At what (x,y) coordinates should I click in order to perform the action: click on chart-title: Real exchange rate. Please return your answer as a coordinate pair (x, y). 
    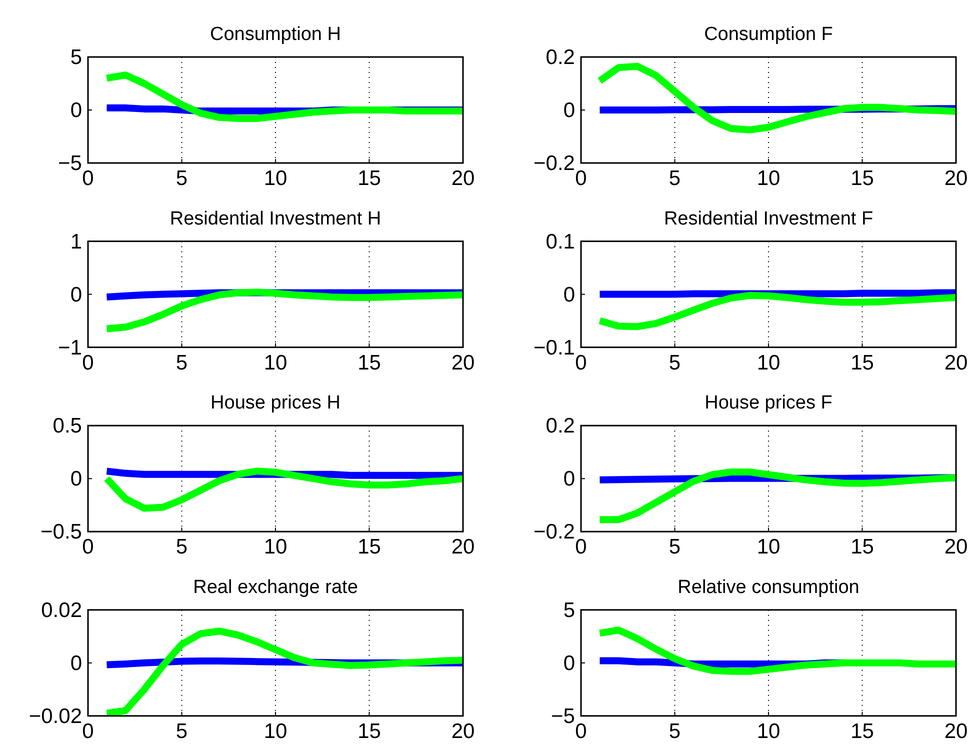
    Looking at the image, I should click on (275, 587).